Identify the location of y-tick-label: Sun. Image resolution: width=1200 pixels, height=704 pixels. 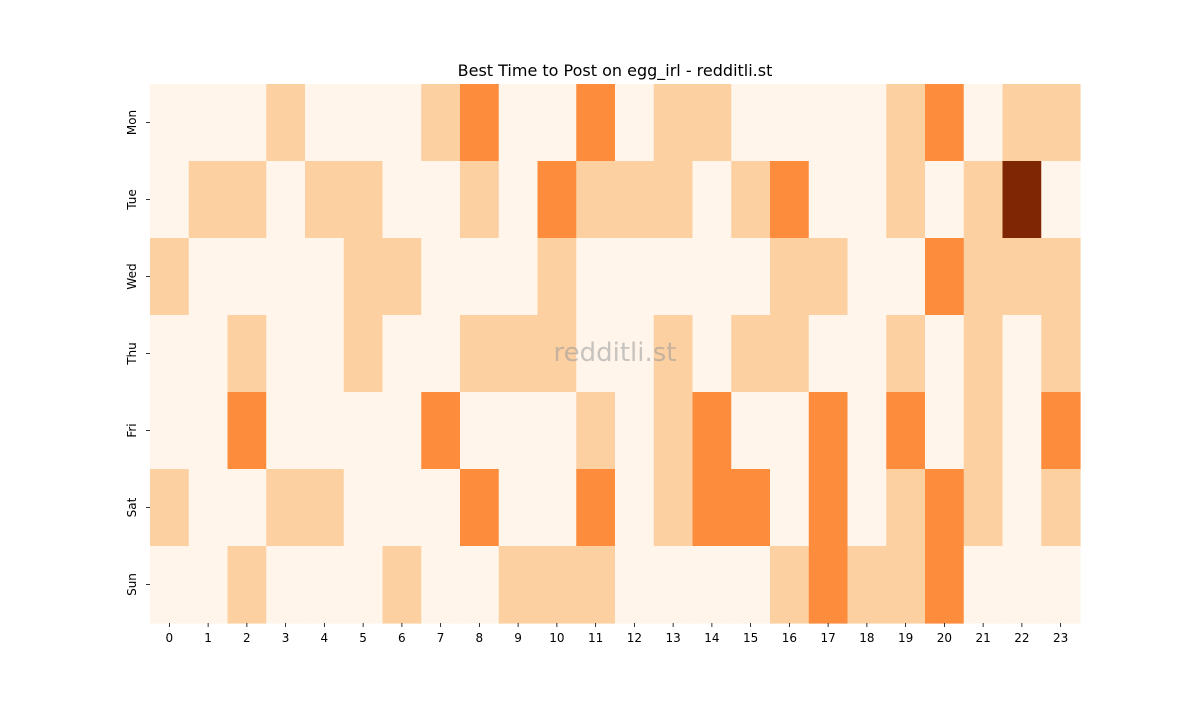
(132, 584).